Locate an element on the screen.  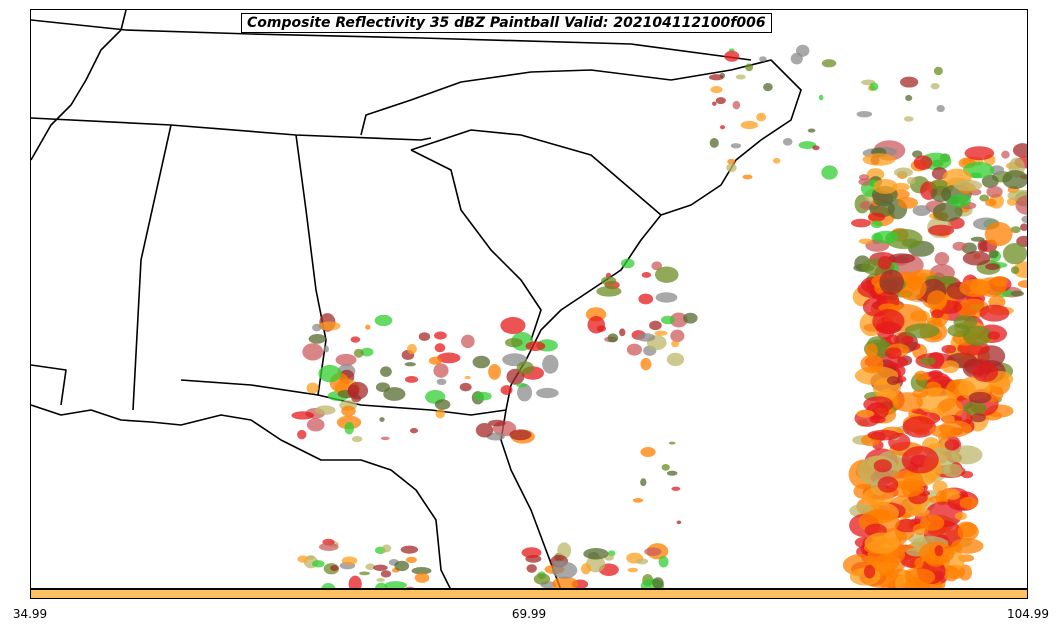
ms-la-border is located at coordinates (49, 385).